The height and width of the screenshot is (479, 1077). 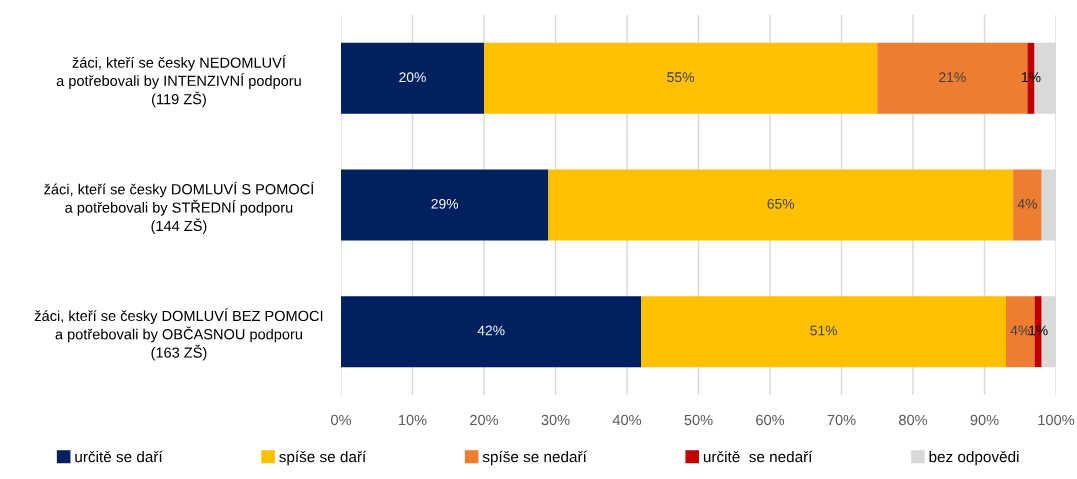 I want to click on x-tick-label: 60%, so click(x=770, y=420).